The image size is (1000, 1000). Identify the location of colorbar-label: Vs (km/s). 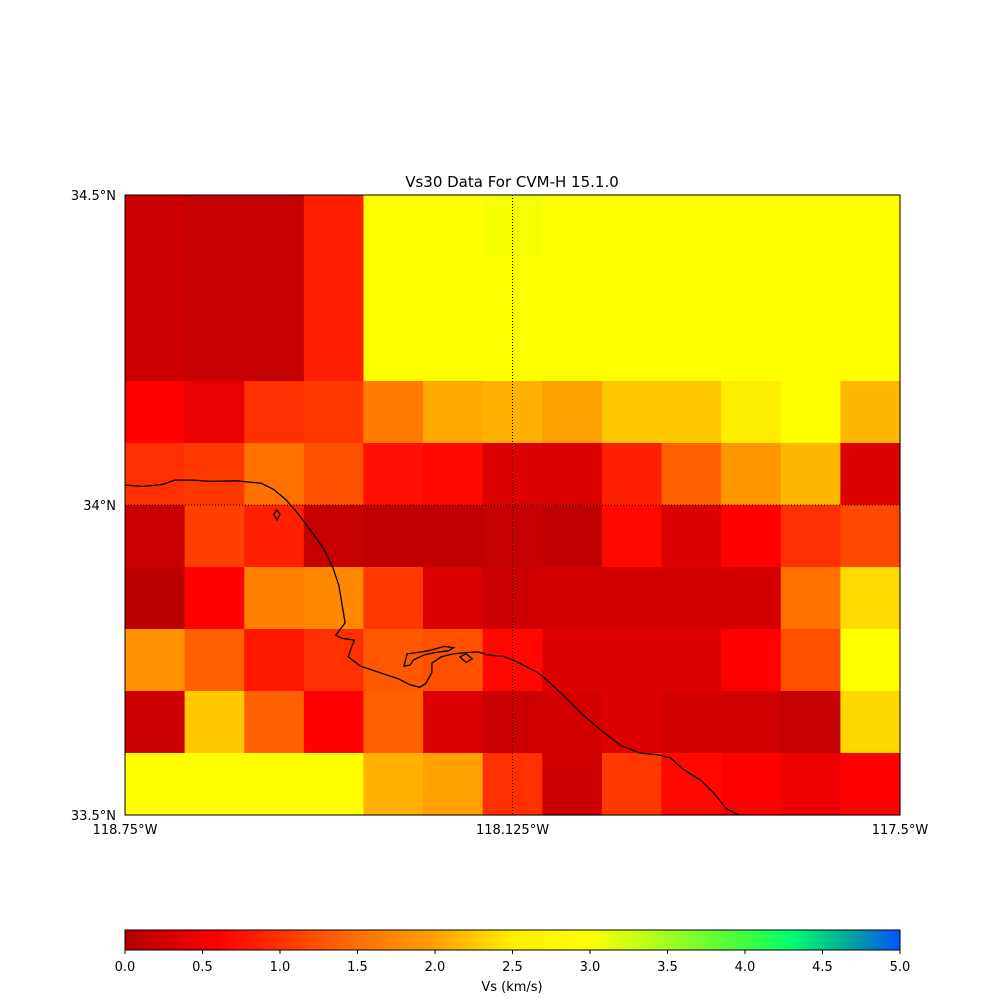
(511, 987).